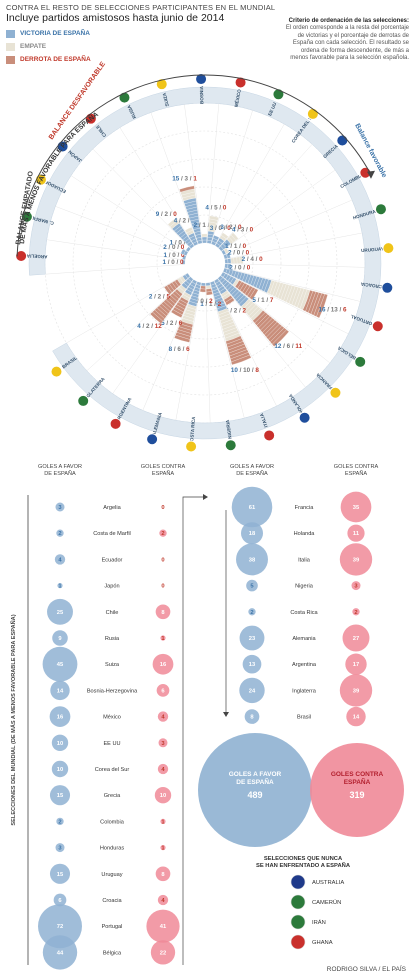  Describe the element at coordinates (112, 796) in the screenshot. I see `bubble-country-name: Grecia` at that location.